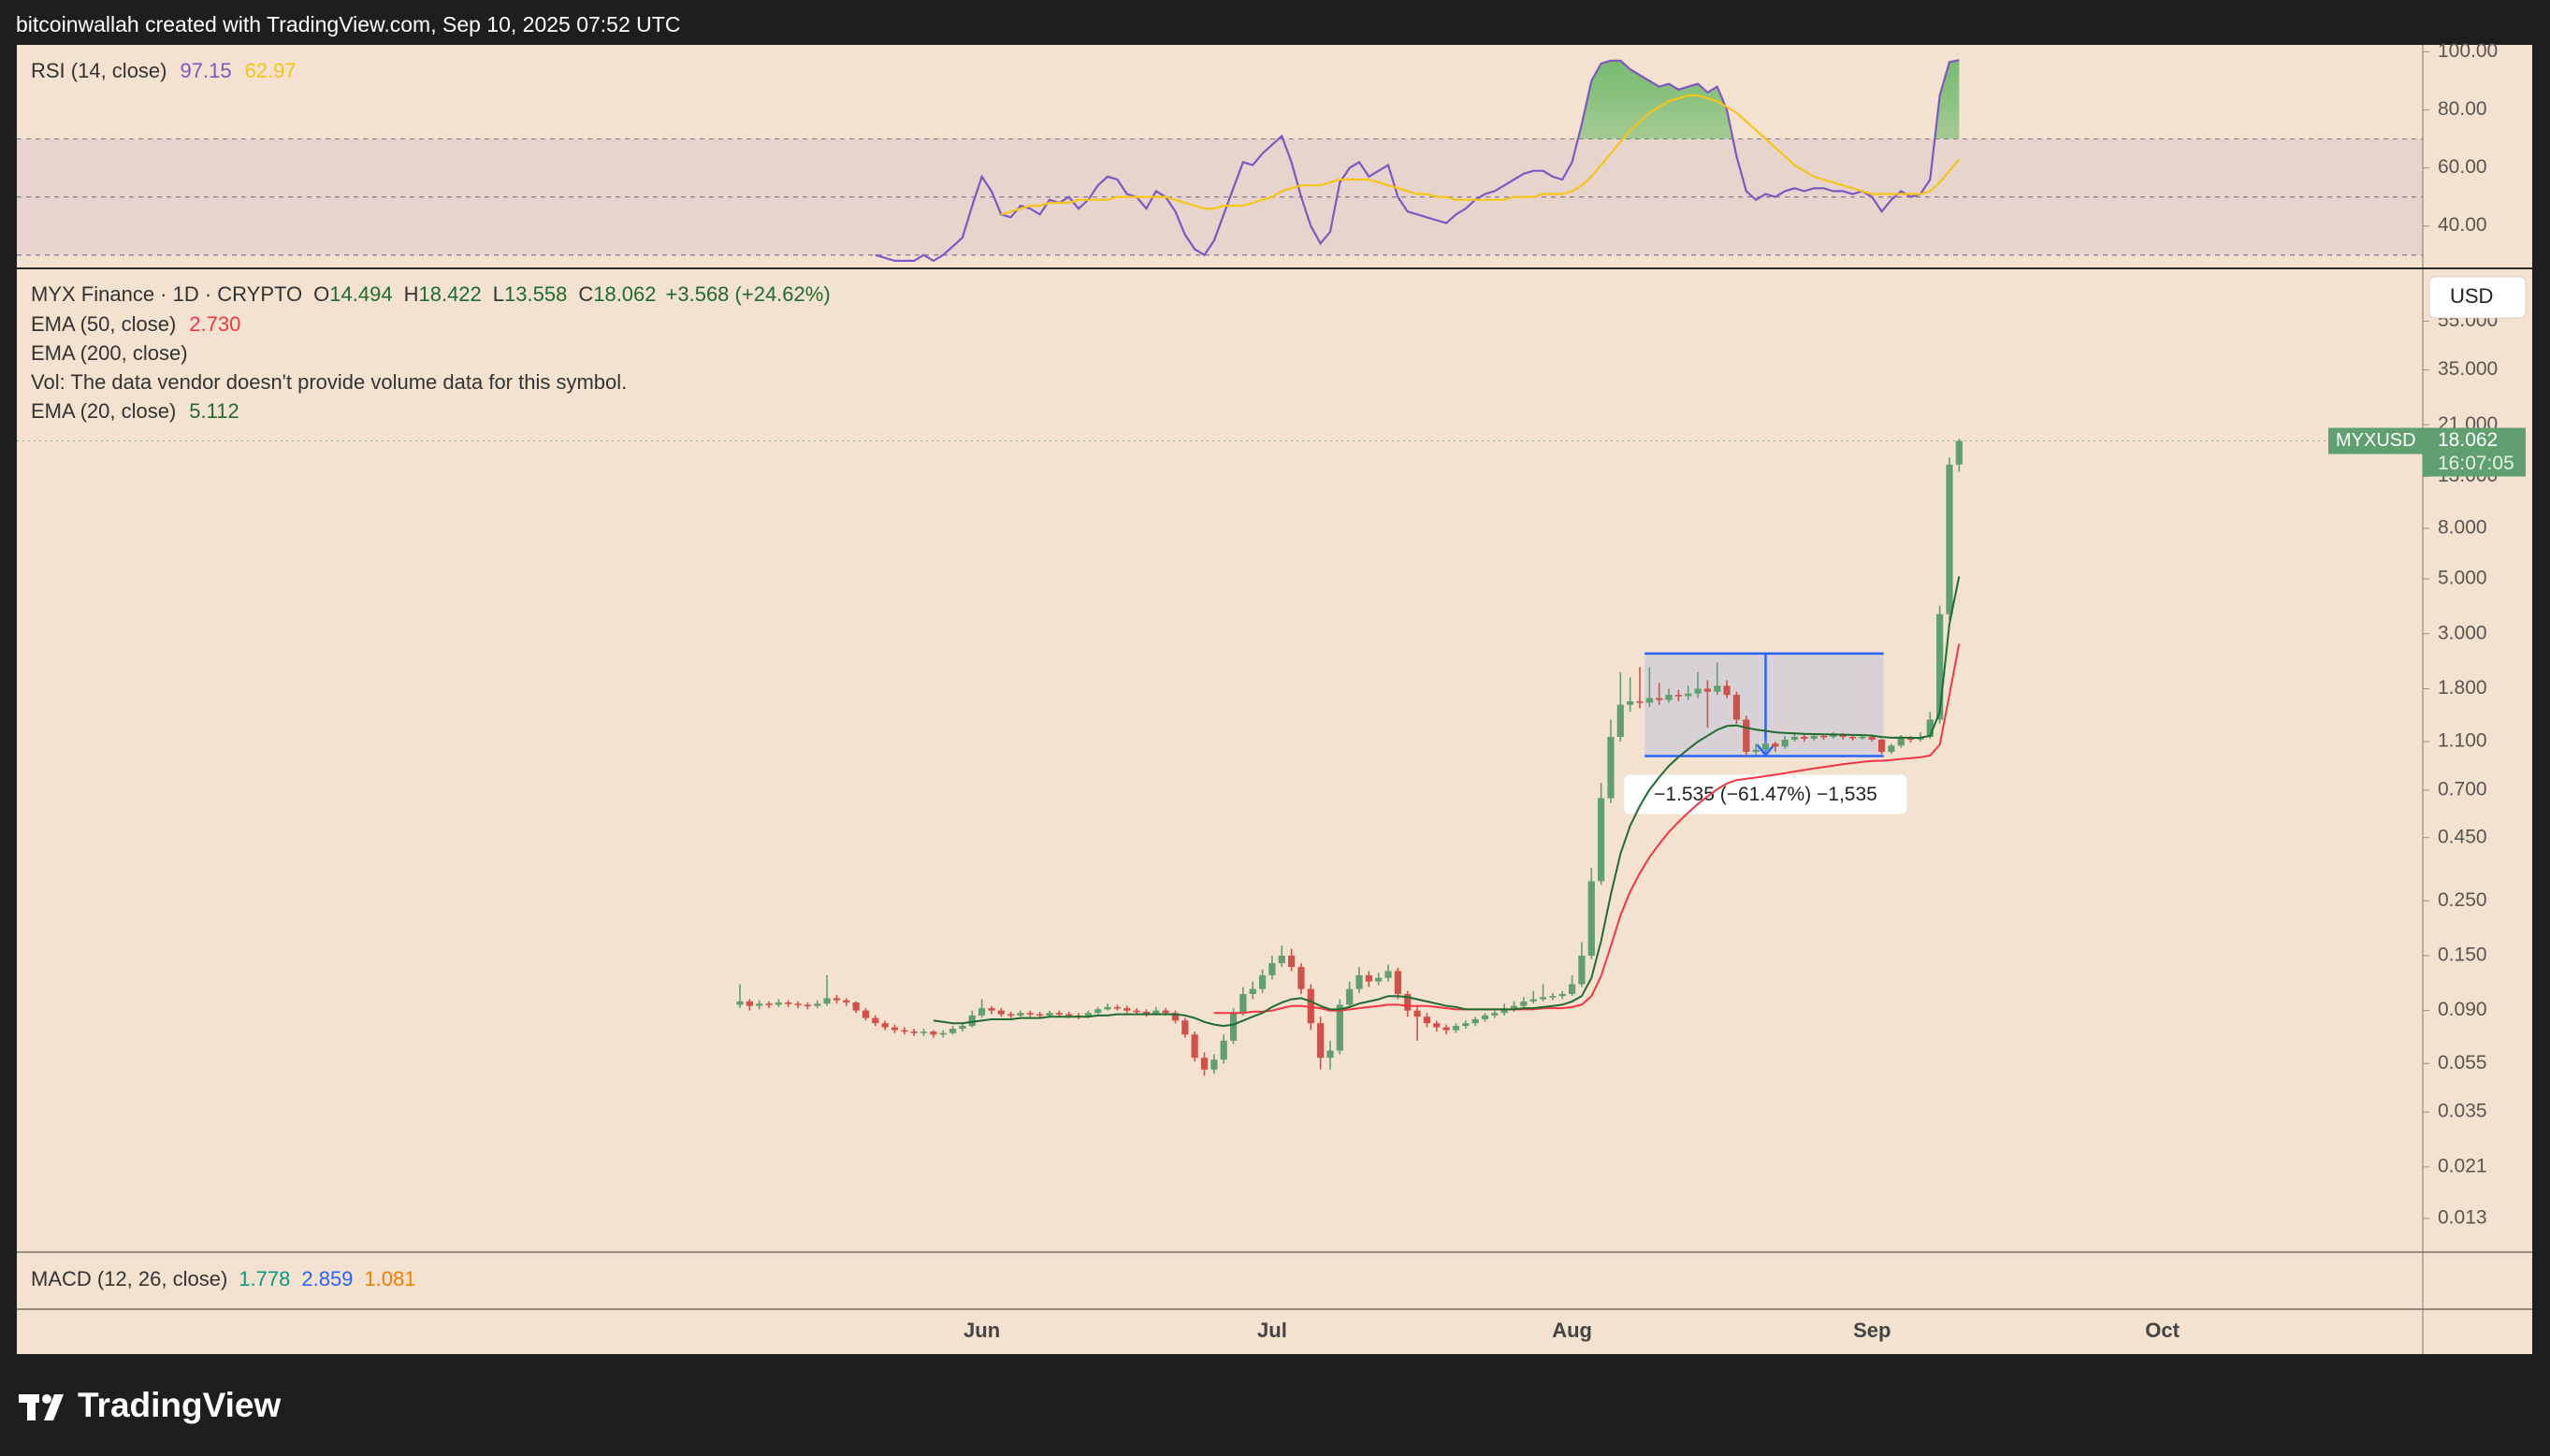 This screenshot has height=1456, width=2550. Describe the element at coordinates (1872, 1330) in the screenshot. I see `x-tick-label: Sep` at that location.